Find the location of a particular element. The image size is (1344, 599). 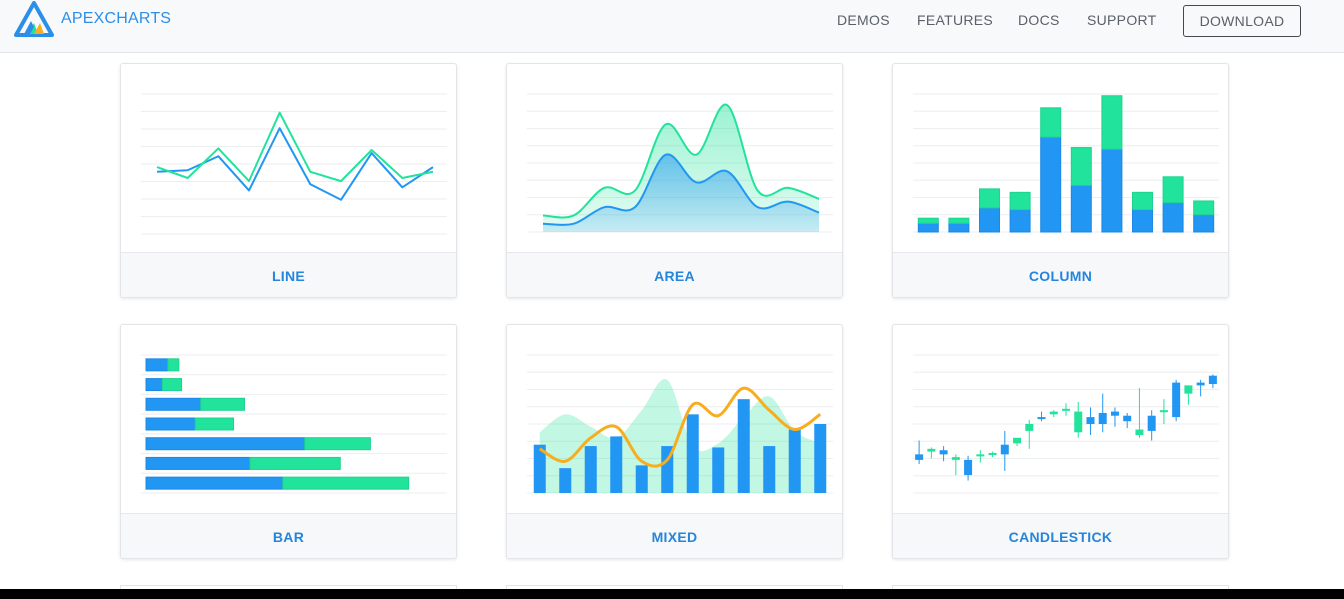

card-footer: AREA is located at coordinates (674, 274).